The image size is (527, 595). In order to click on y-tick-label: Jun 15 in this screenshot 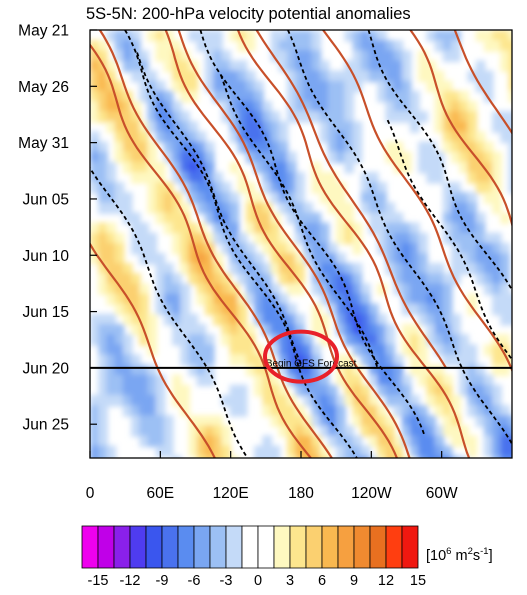, I will do `click(45, 312)`.